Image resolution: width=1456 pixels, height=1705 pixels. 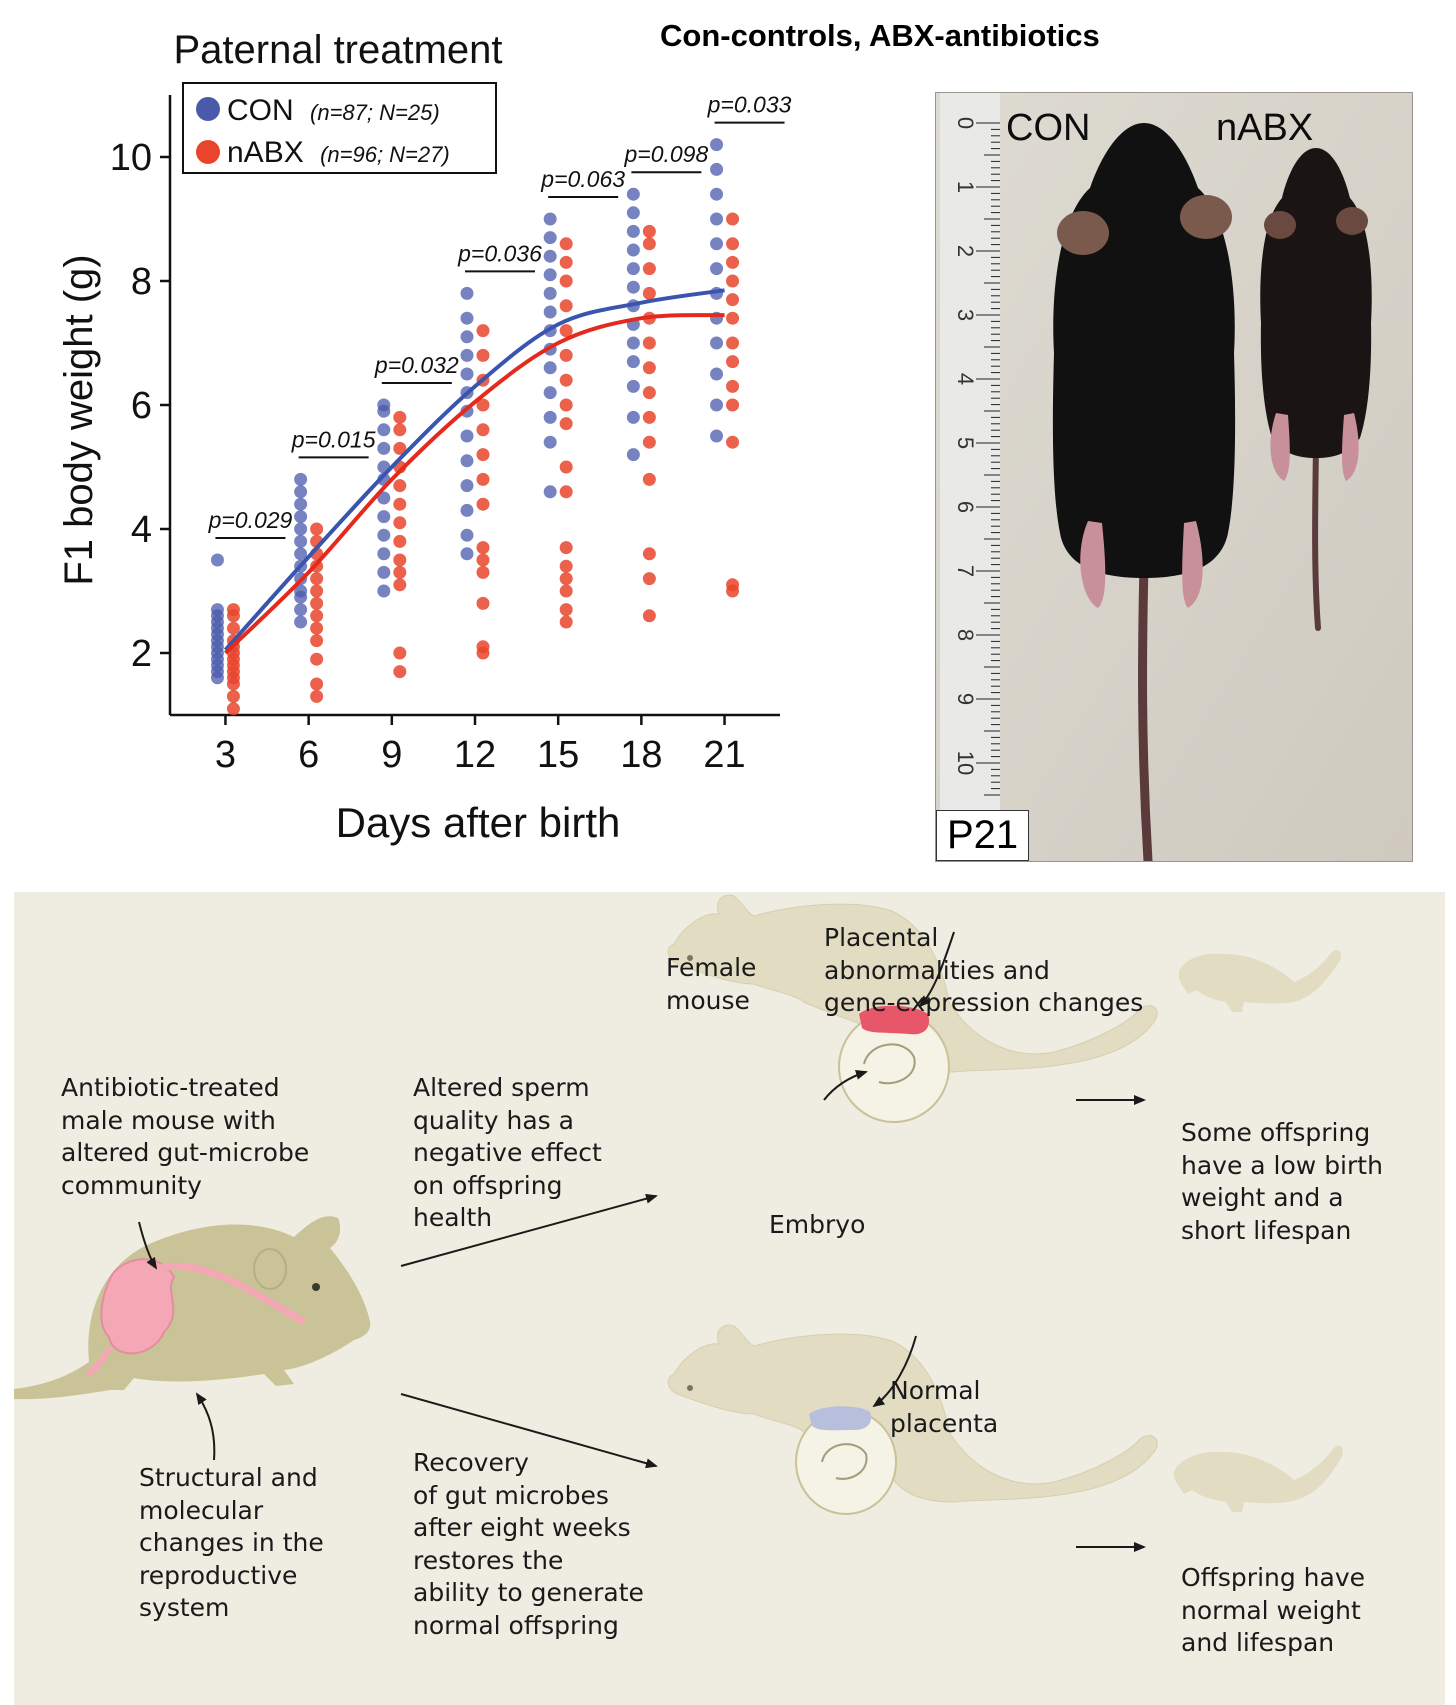 I want to click on ruler-number: 9, so click(x=965, y=699).